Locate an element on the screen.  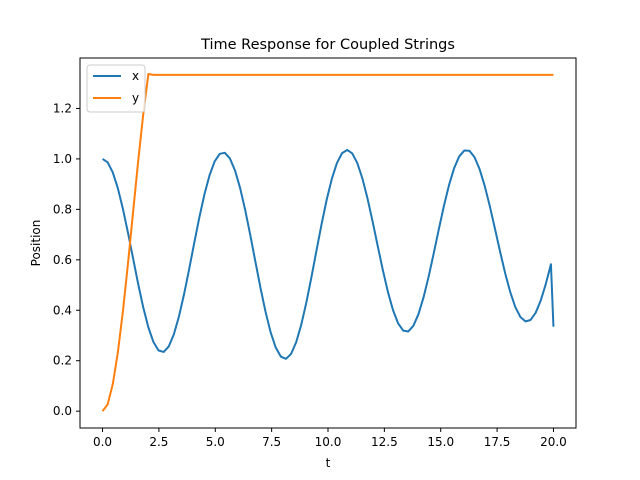
x-tick-label: 2.5 is located at coordinates (158, 442).